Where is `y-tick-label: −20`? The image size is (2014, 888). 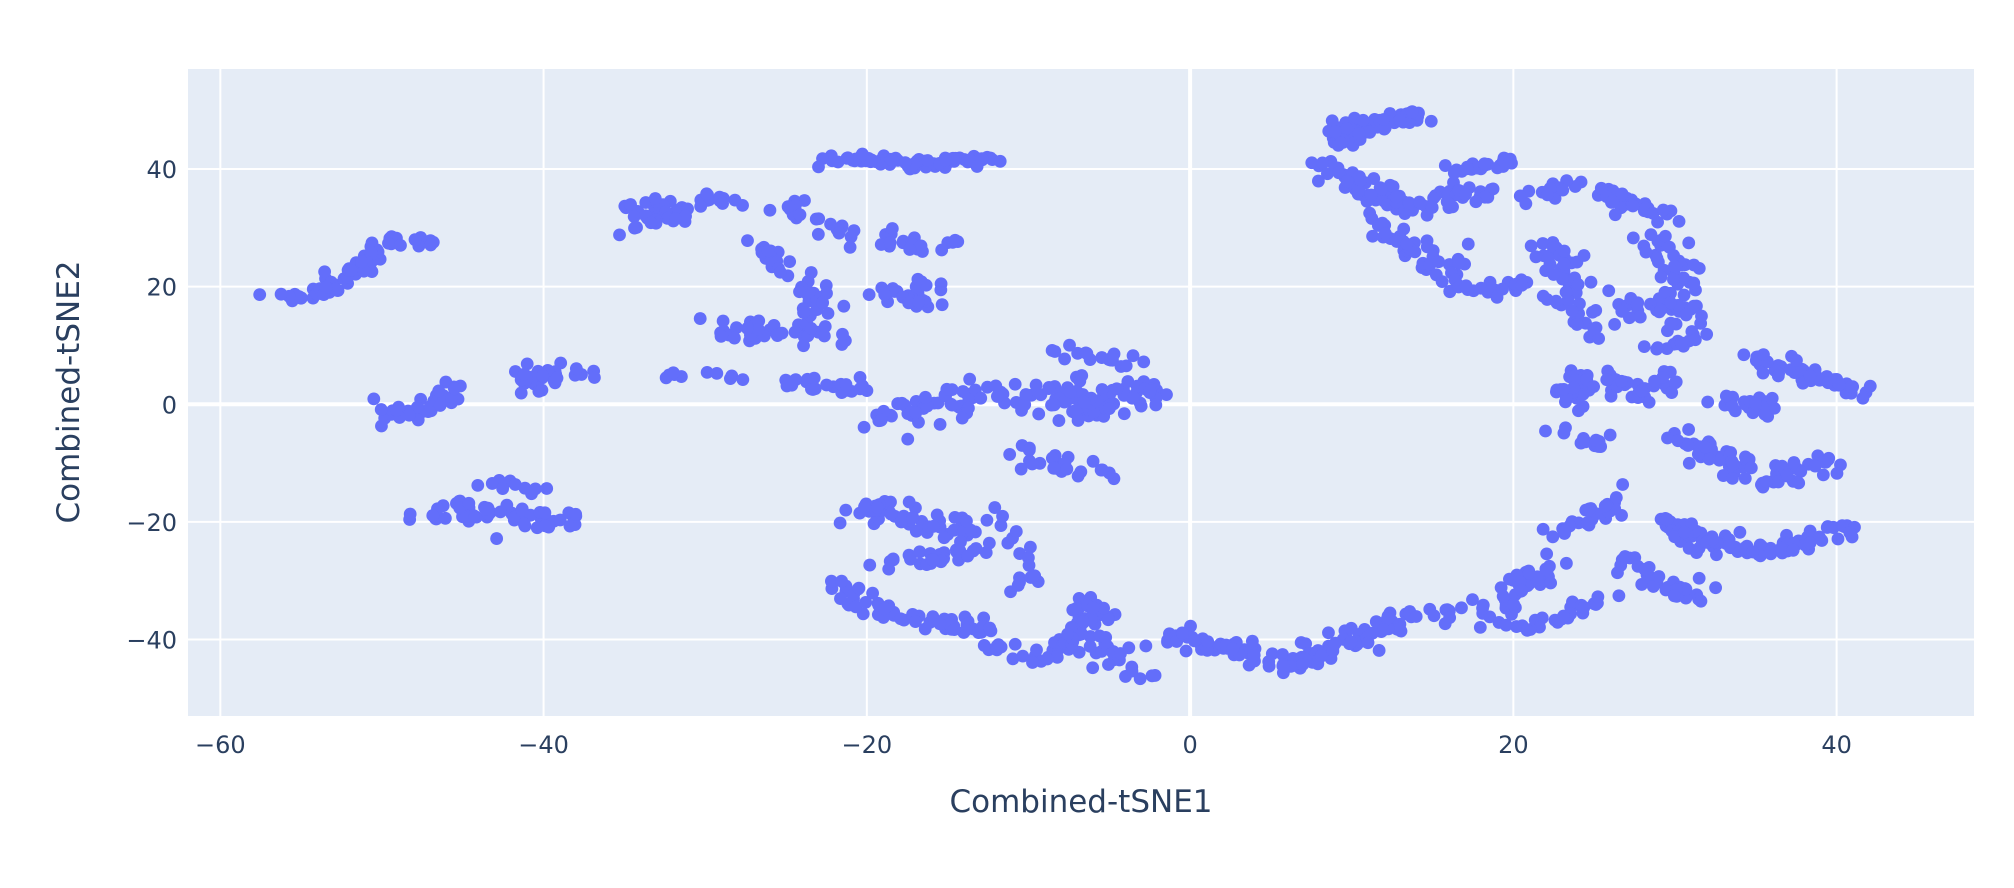
y-tick-label: −20 is located at coordinates (151, 523).